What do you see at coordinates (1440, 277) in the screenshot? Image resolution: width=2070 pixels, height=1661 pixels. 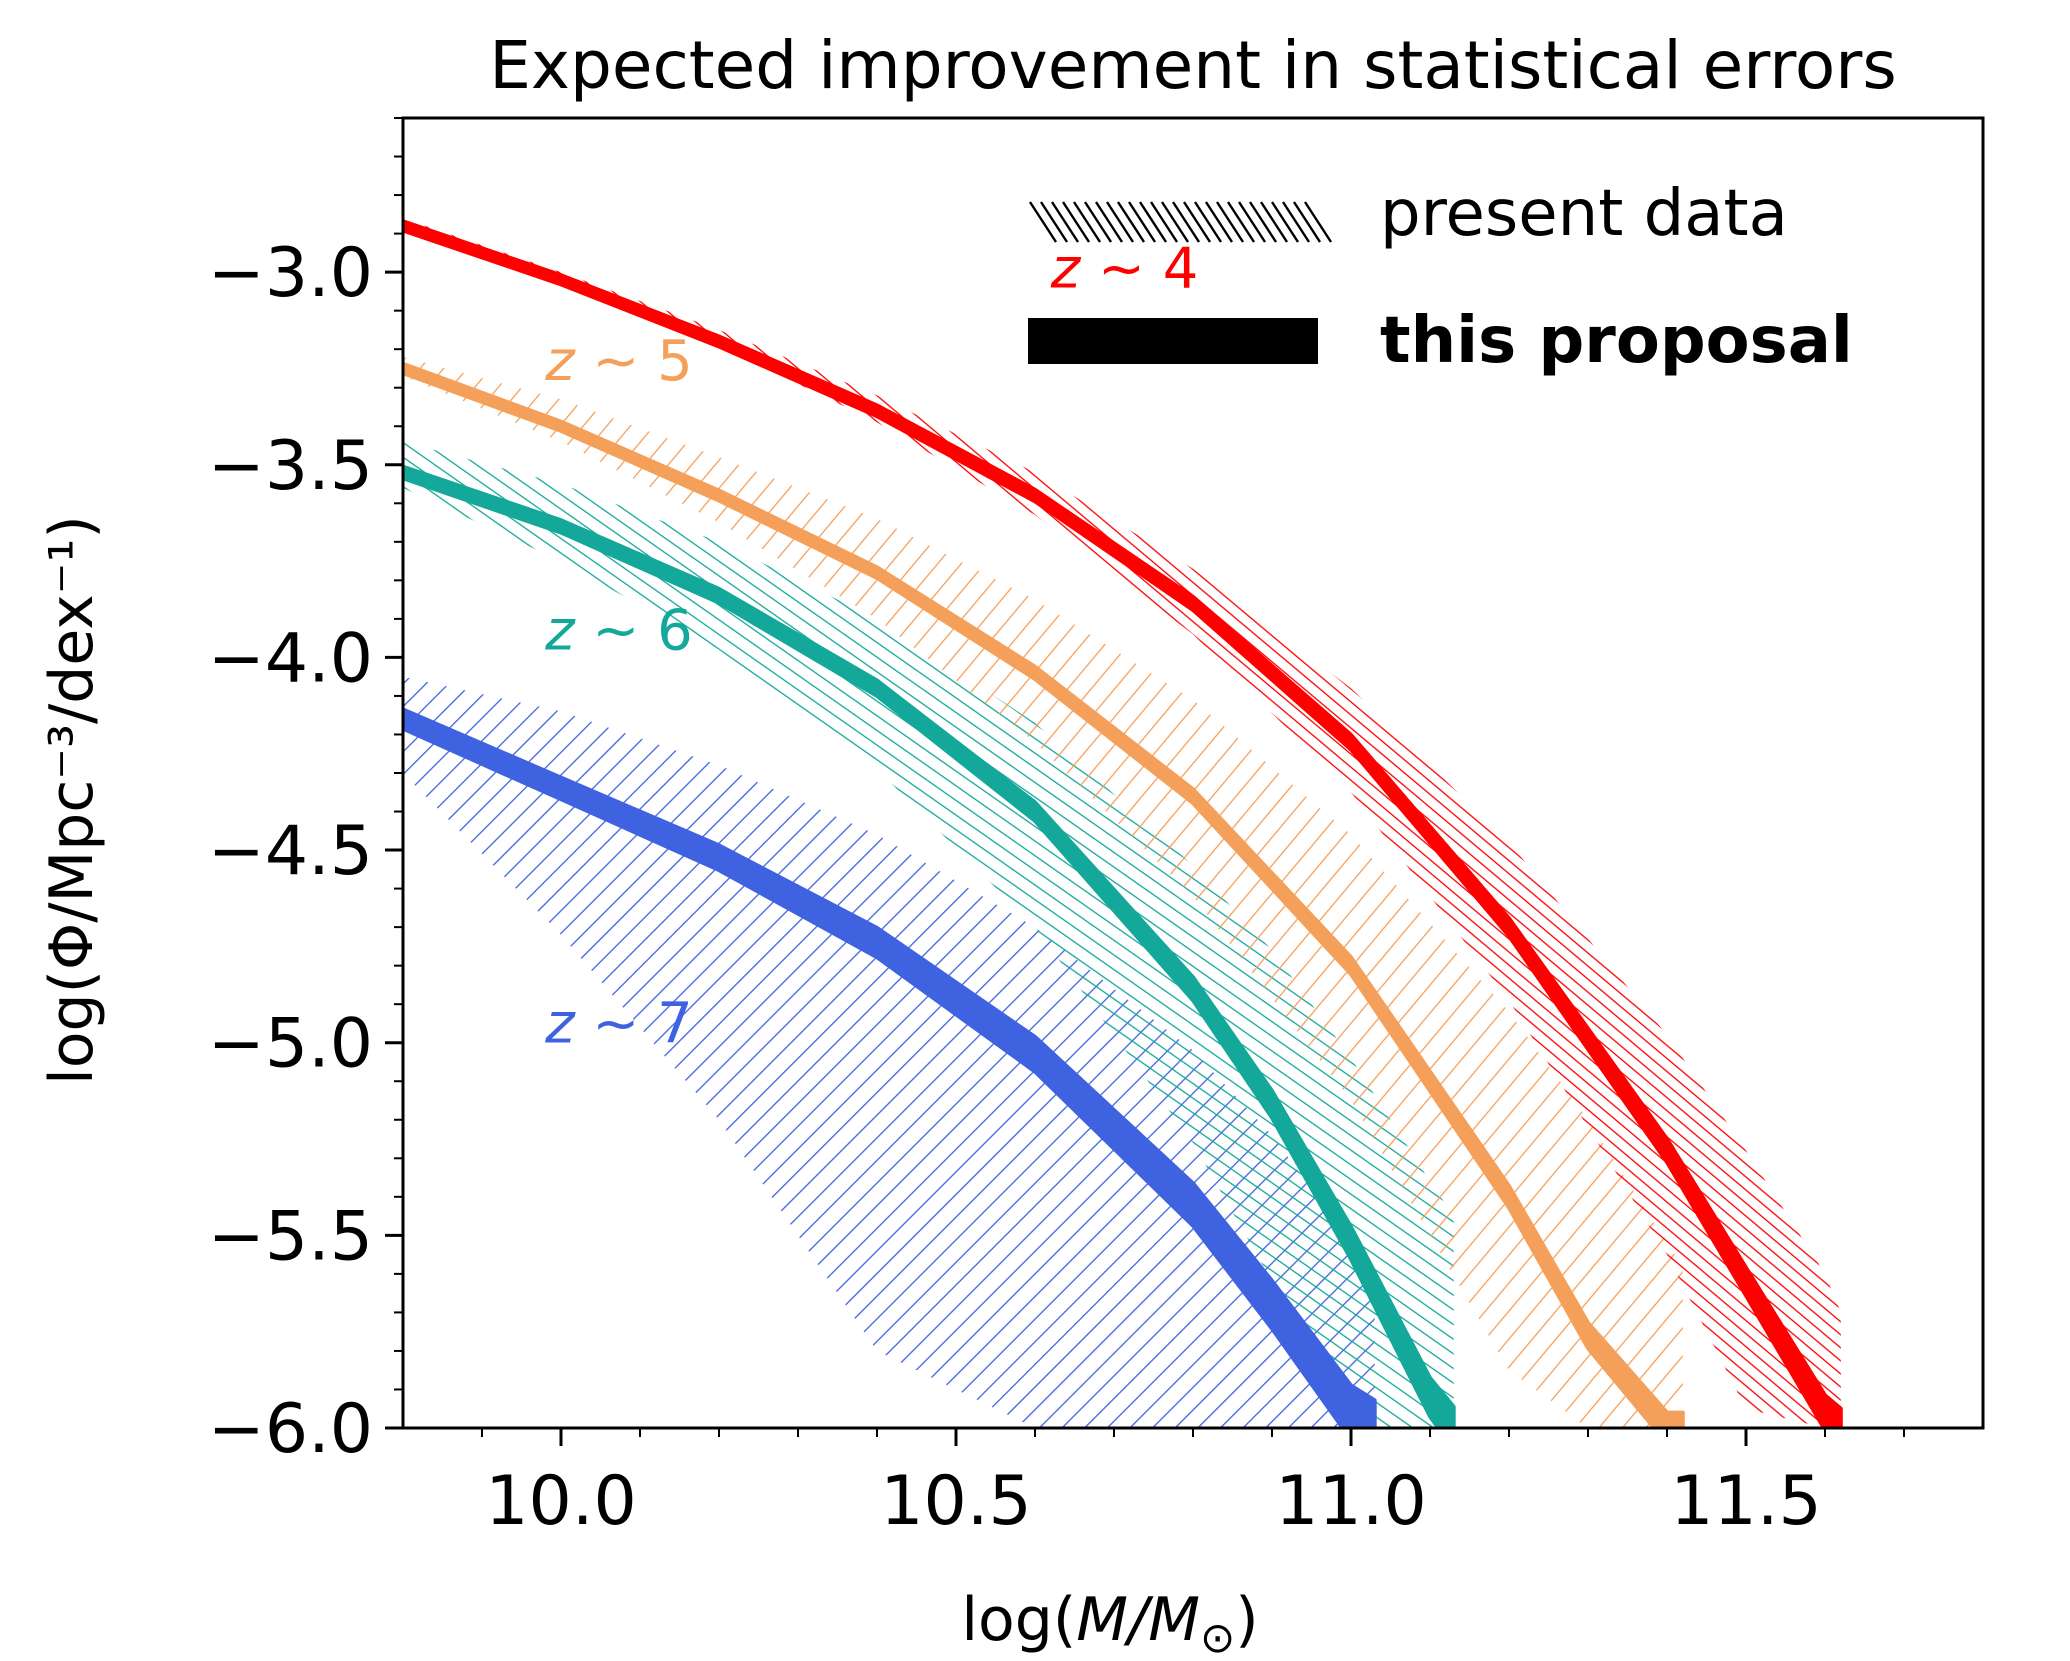 I see `legend: present data this proposal` at bounding box center [1440, 277].